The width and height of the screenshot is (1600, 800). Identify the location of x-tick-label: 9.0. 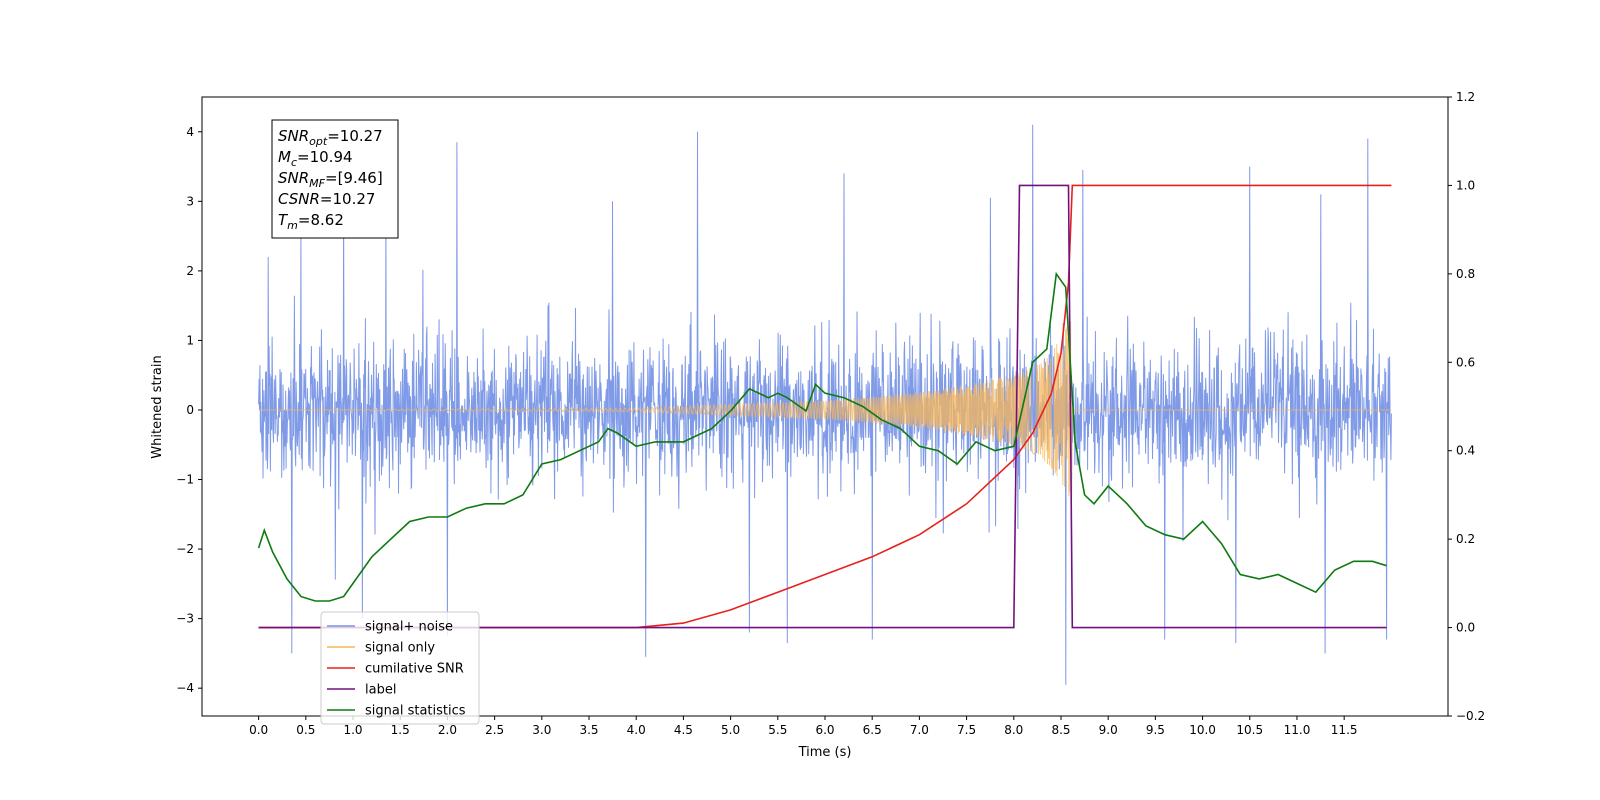
(1108, 730).